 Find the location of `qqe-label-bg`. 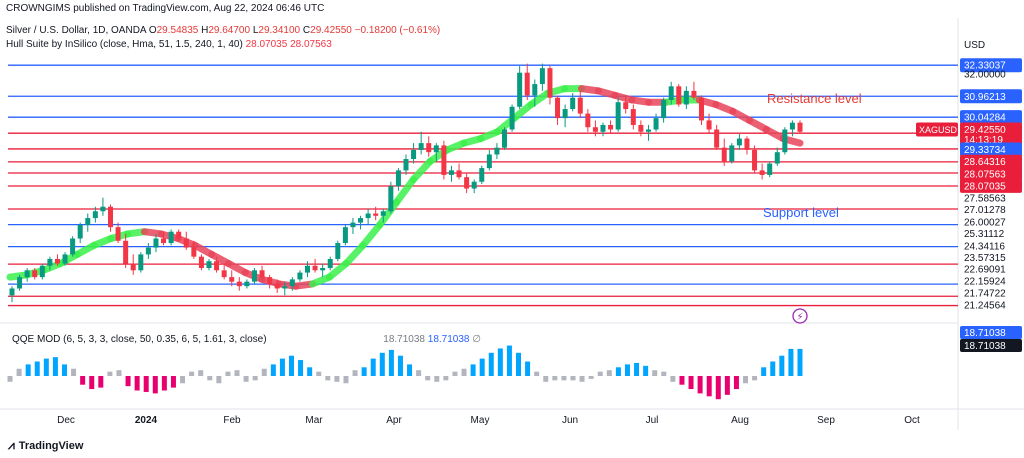

qqe-label-bg is located at coordinates (991, 332).